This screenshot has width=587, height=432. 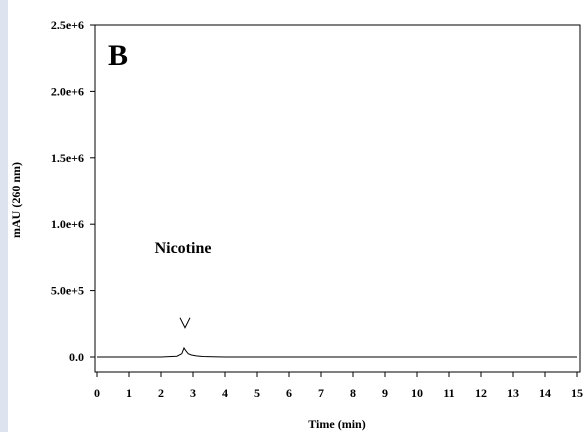 I want to click on x-tick-label: 11, so click(x=448, y=393).